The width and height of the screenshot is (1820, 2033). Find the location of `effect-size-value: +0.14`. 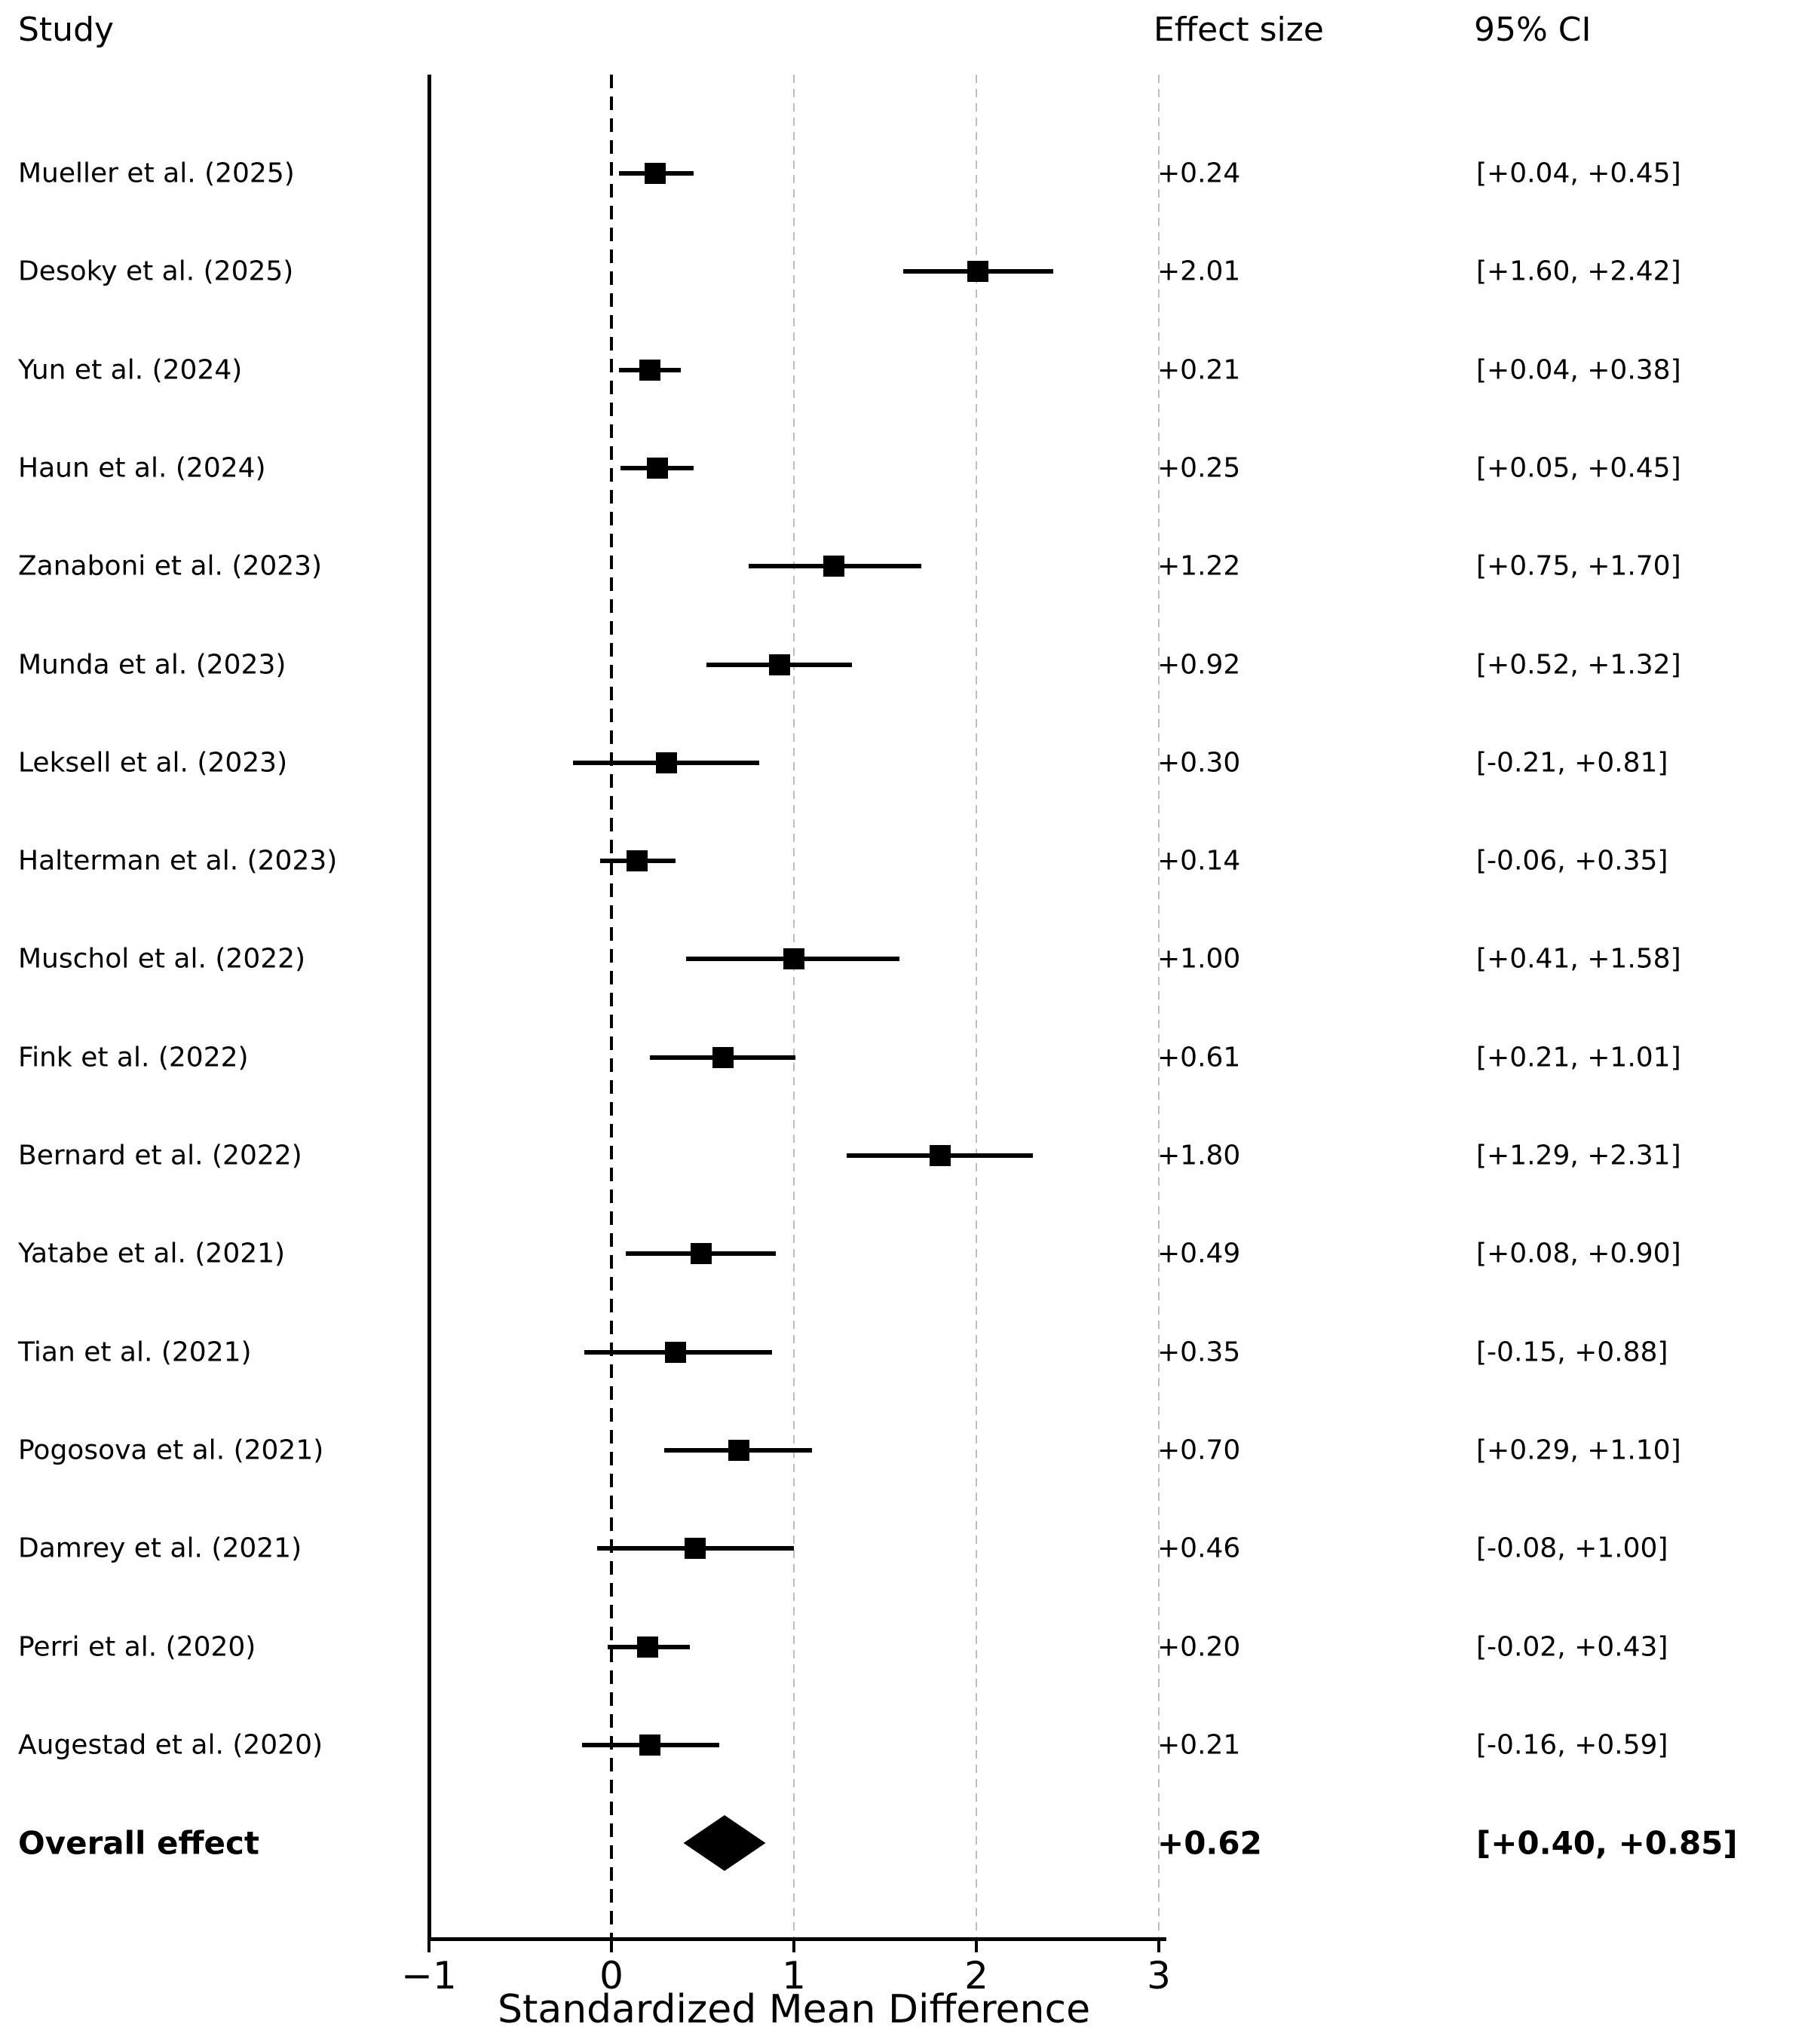

effect-size-value: +0.14 is located at coordinates (1199, 861).